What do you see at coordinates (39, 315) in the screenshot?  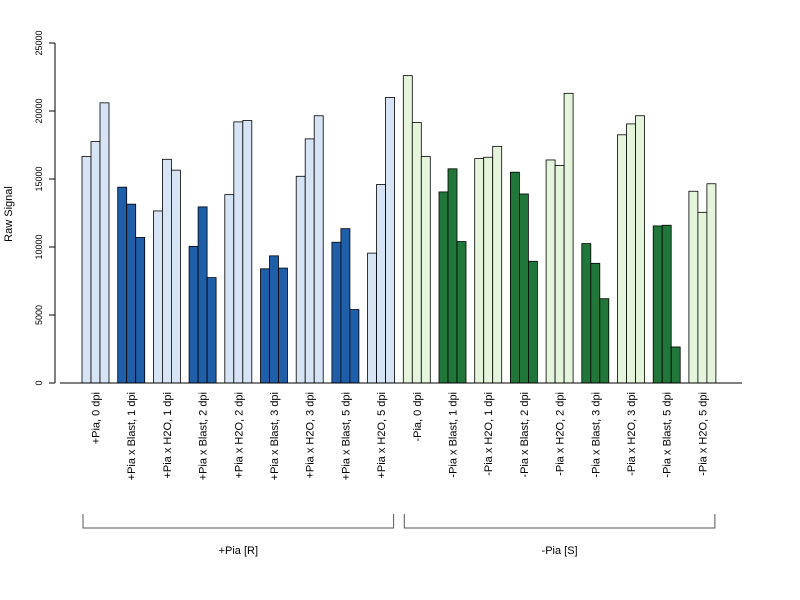 I see `y-tick-label: 5000` at bounding box center [39, 315].